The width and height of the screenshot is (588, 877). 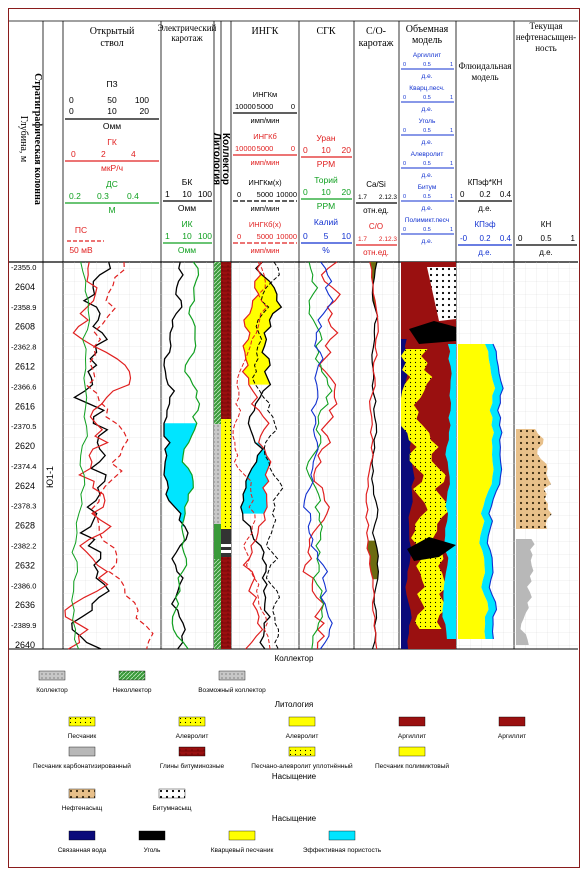 What do you see at coordinates (25, 406) in the screenshot?
I see `depth-label-item: 2616` at bounding box center [25, 406].